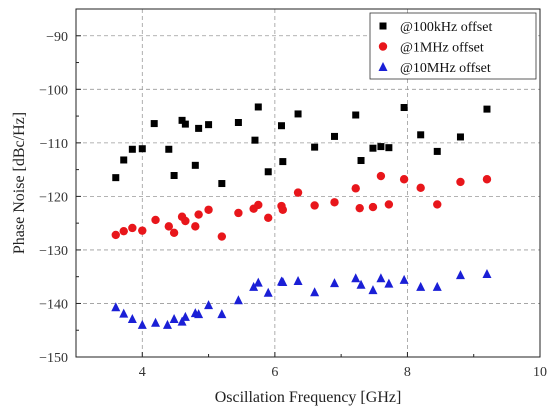 The width and height of the screenshot is (550, 411). I want to click on legend-entry: @100kHz offset, so click(435, 27).